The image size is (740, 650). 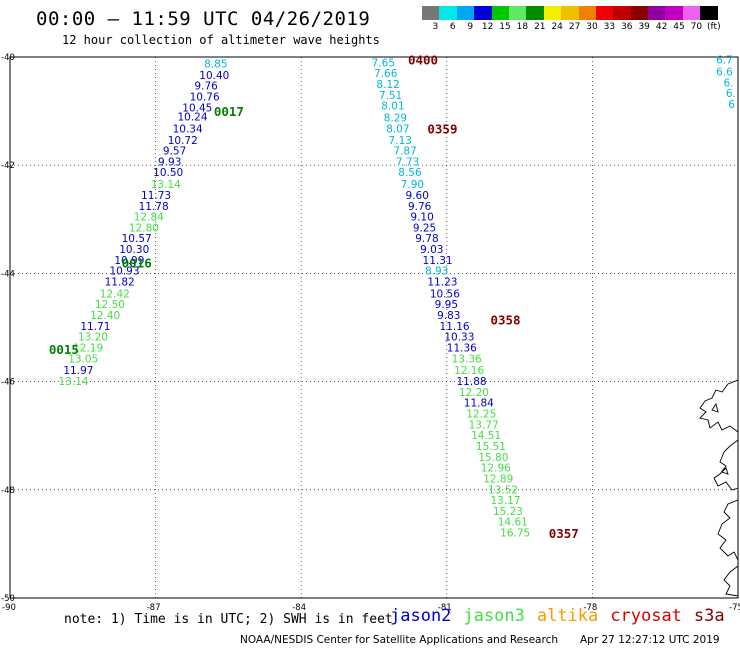 I want to click on pass-time-label: 0015, so click(x=64, y=349).